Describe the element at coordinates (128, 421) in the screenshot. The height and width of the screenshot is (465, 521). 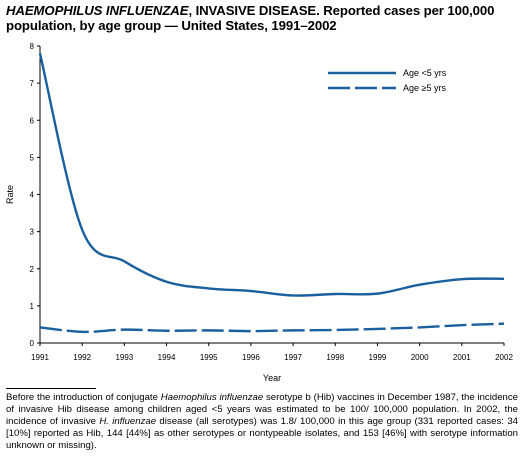
I see `footnote-italic-2: H. influenzae` at that location.